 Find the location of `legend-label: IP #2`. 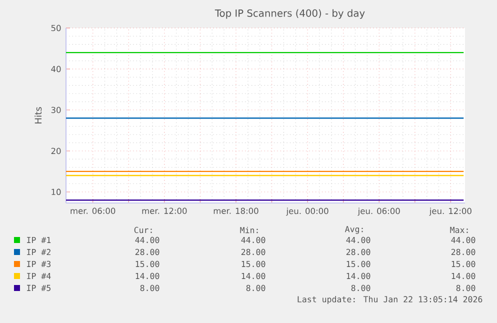

legend-label: IP #2 is located at coordinates (38, 252).